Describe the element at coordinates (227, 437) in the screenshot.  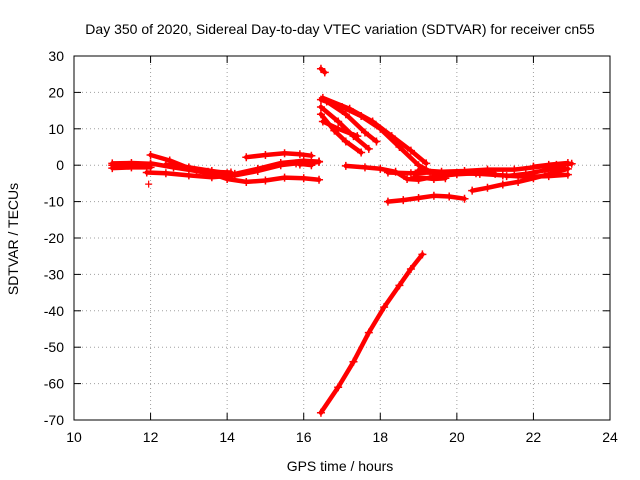
I see `x-tick-label: 14` at that location.